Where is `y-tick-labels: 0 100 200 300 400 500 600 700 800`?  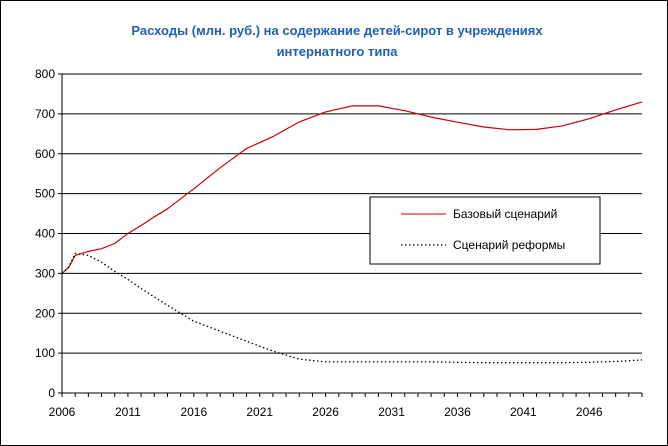
y-tick-labels: 0 100 200 300 400 500 600 700 800 is located at coordinates (45, 233).